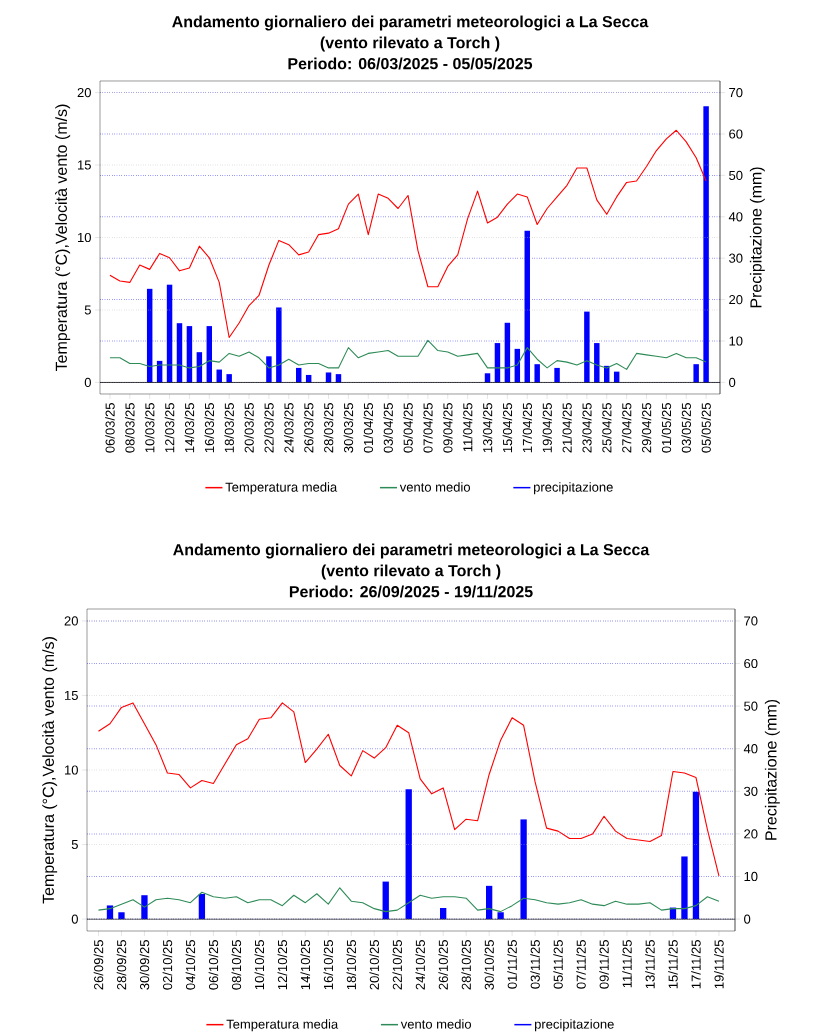 Image resolution: width=822 pixels, height=1036 pixels. I want to click on x-tick-label: 30/10/25, so click(489, 965).